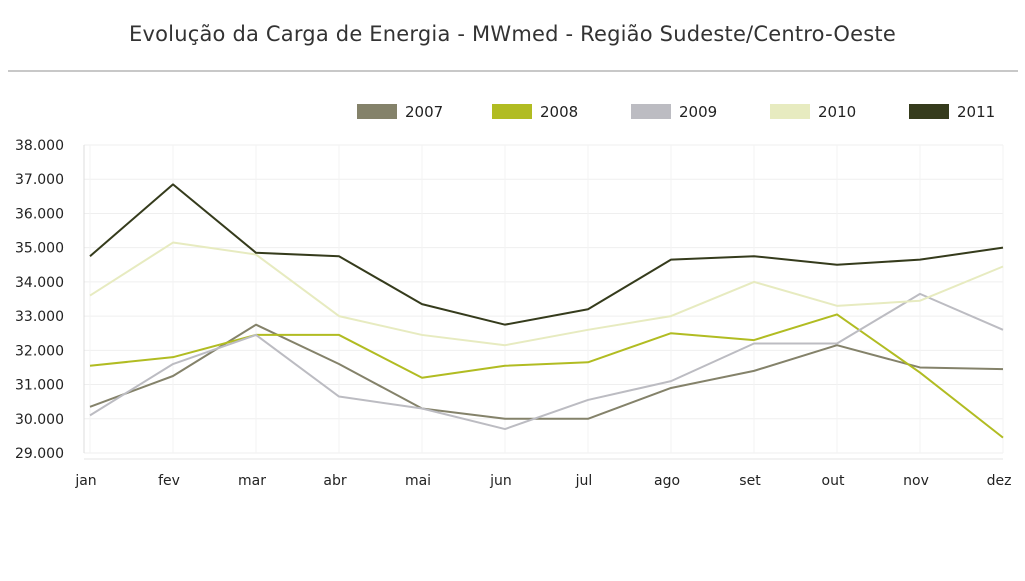  Describe the element at coordinates (39, 249) in the screenshot. I see `y-tick-label: 35.000` at that location.